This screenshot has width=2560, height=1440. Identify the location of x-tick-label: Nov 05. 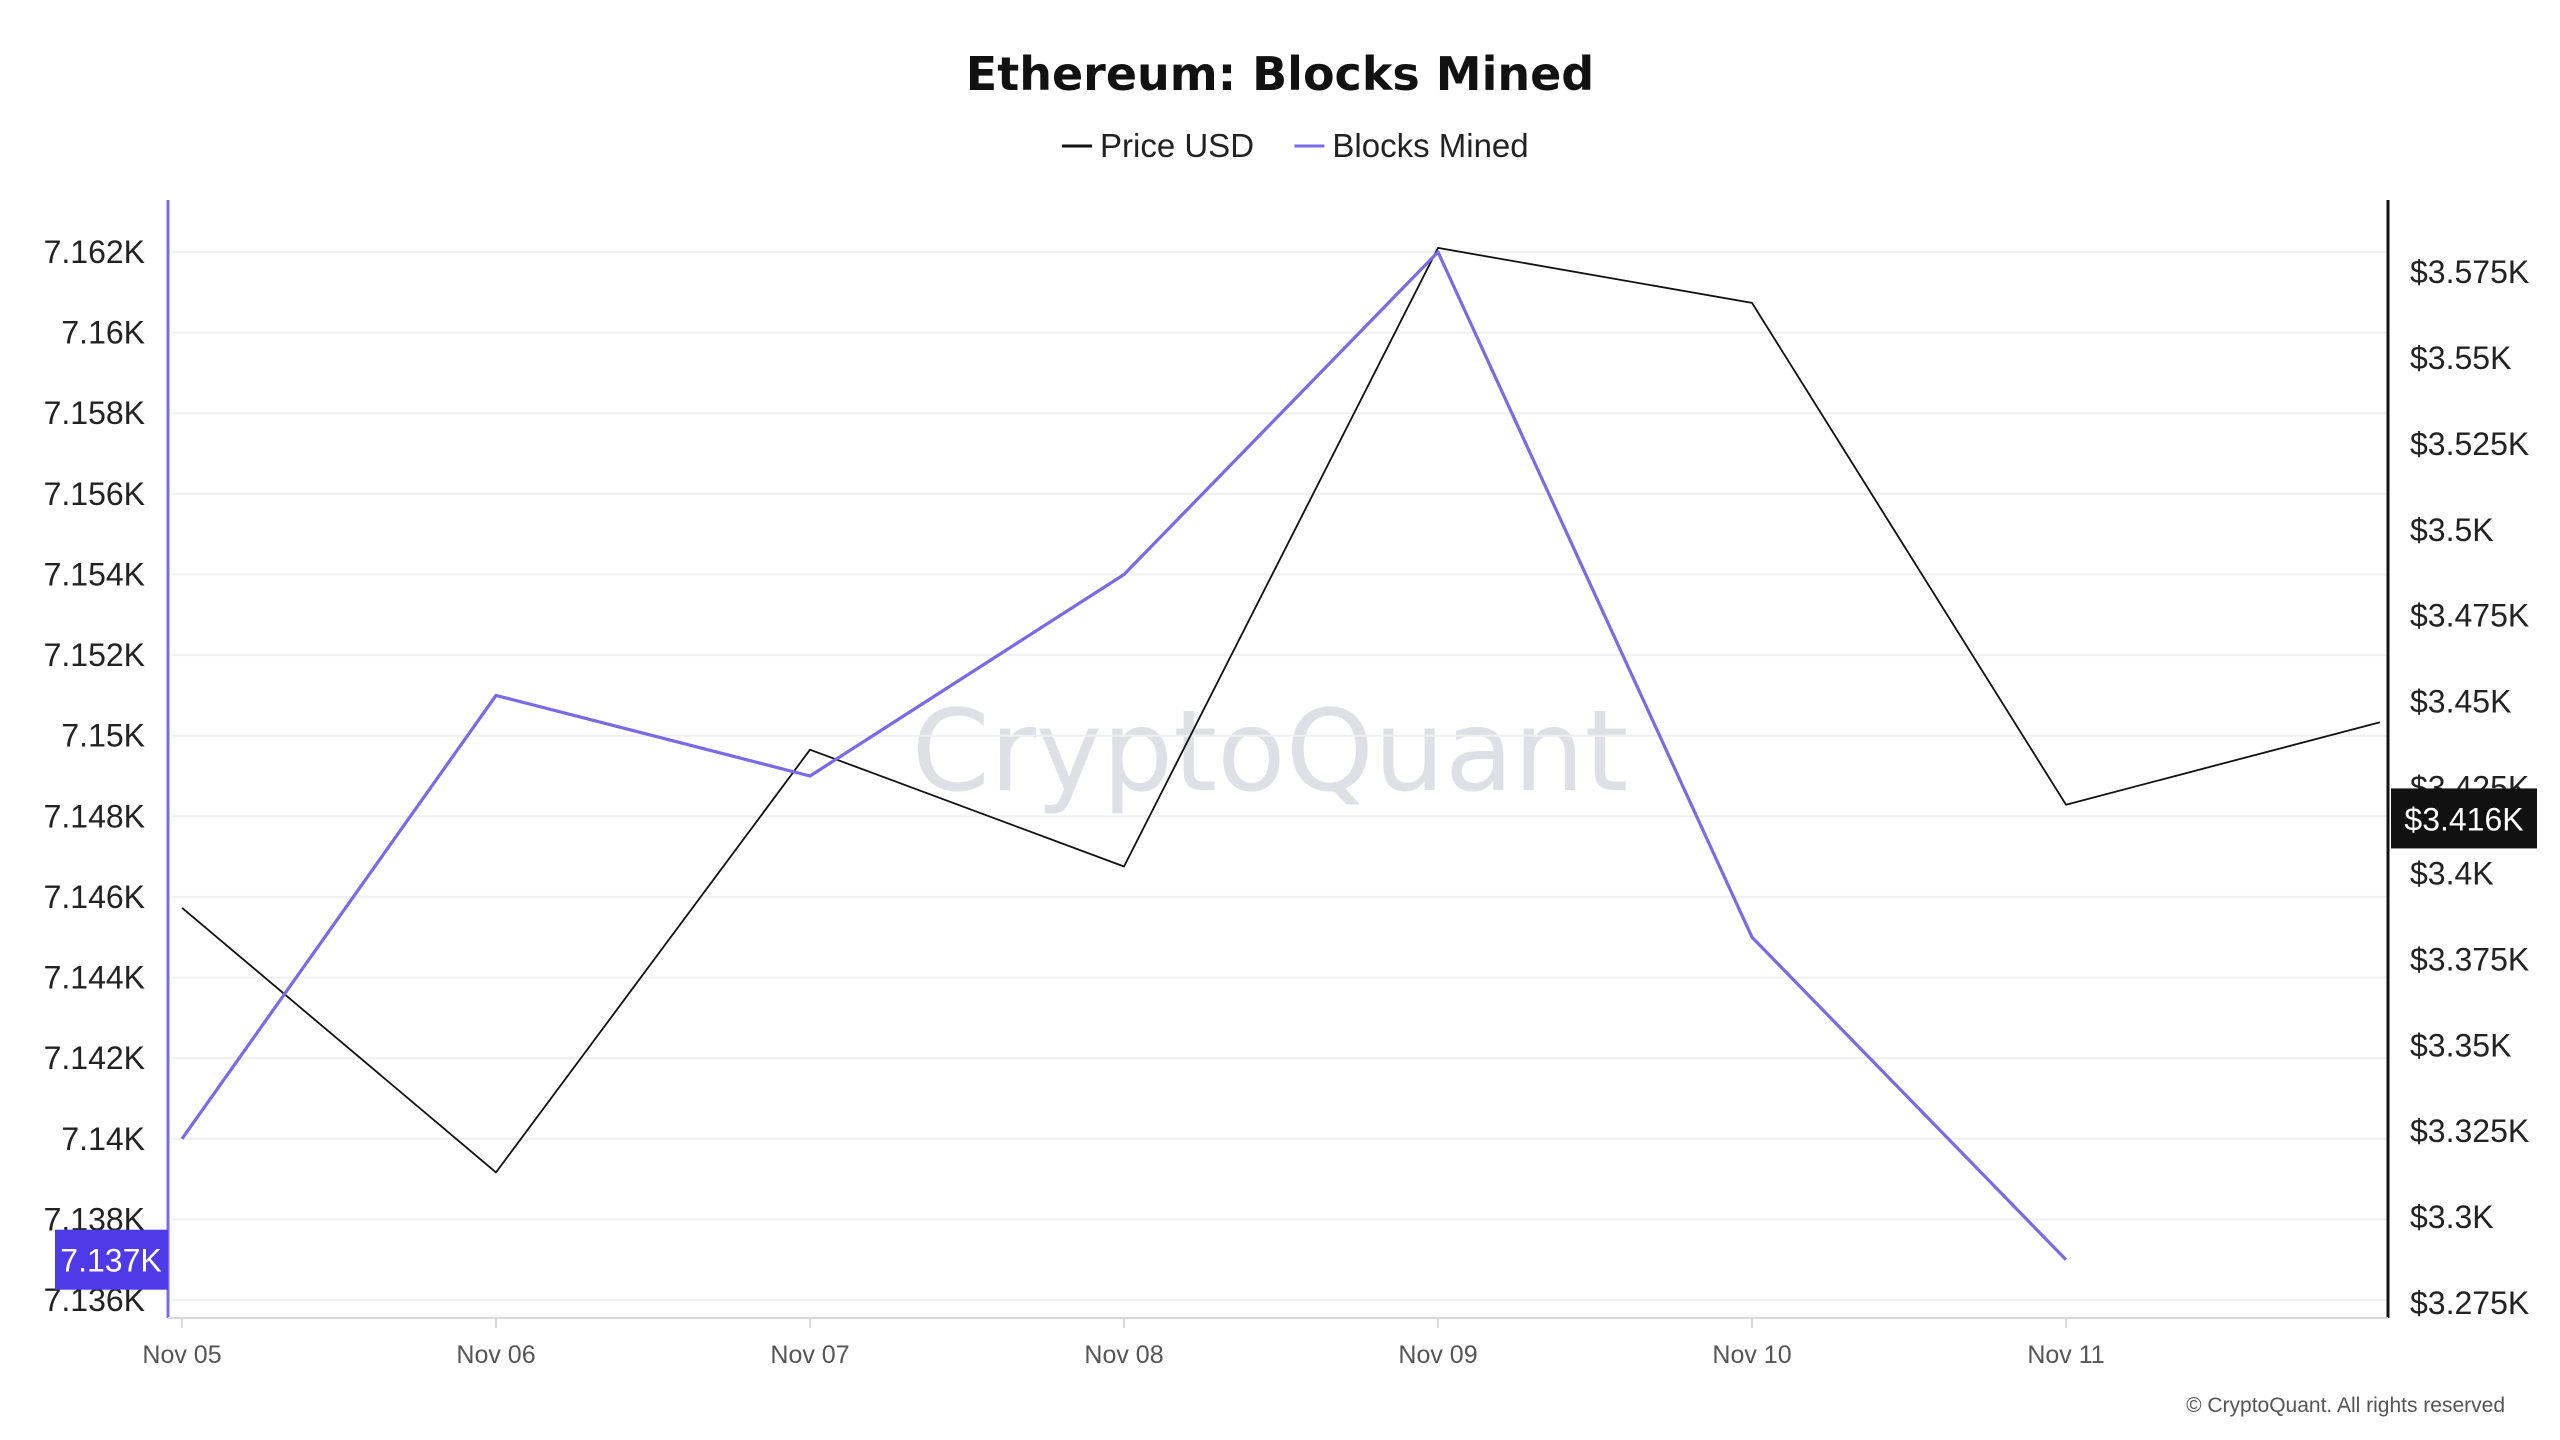
(181, 1355).